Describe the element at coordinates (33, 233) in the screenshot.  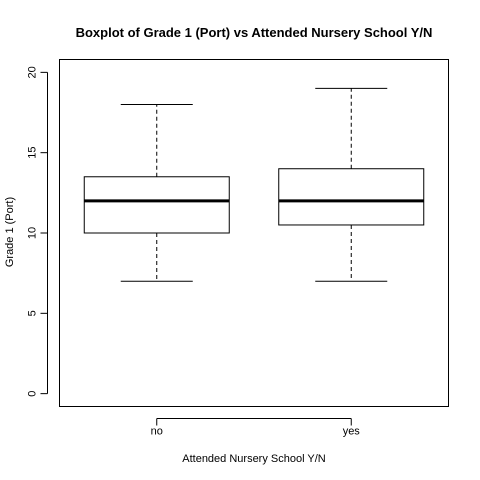
I see `y-tick-label: 10` at that location.